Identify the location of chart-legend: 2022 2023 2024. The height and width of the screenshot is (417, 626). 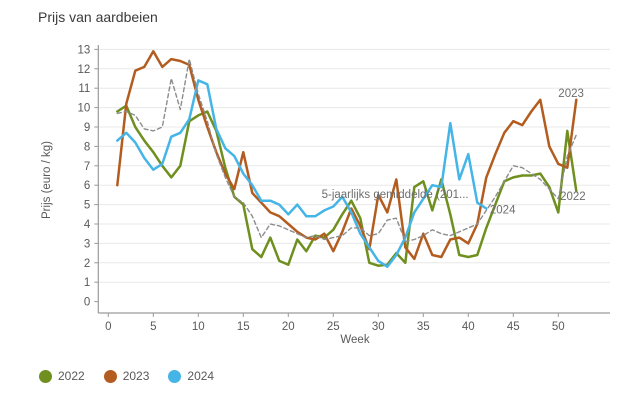
(126, 376).